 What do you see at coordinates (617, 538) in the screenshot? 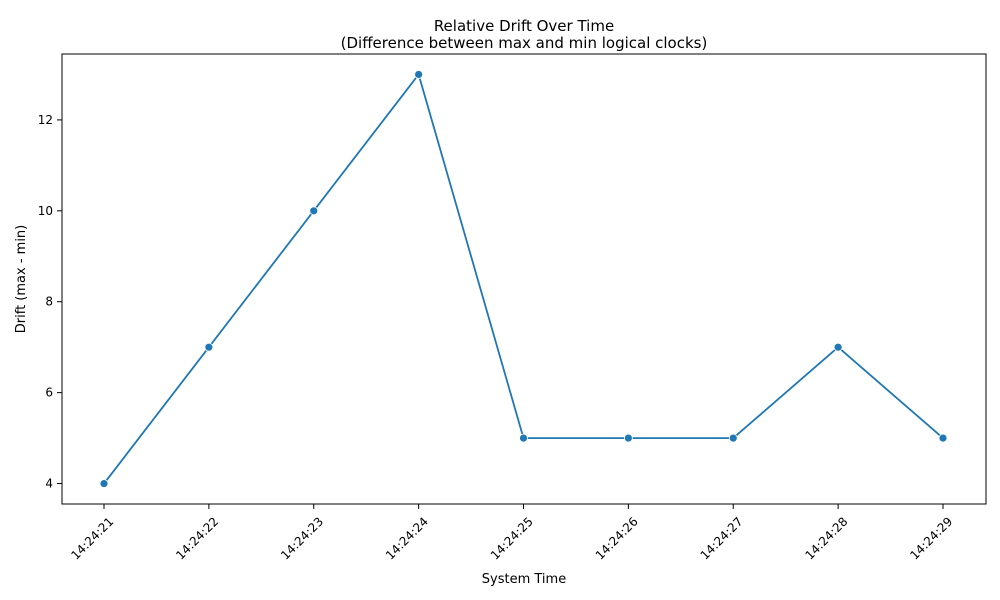
I see `x-tick-label: 14:24:26` at bounding box center [617, 538].